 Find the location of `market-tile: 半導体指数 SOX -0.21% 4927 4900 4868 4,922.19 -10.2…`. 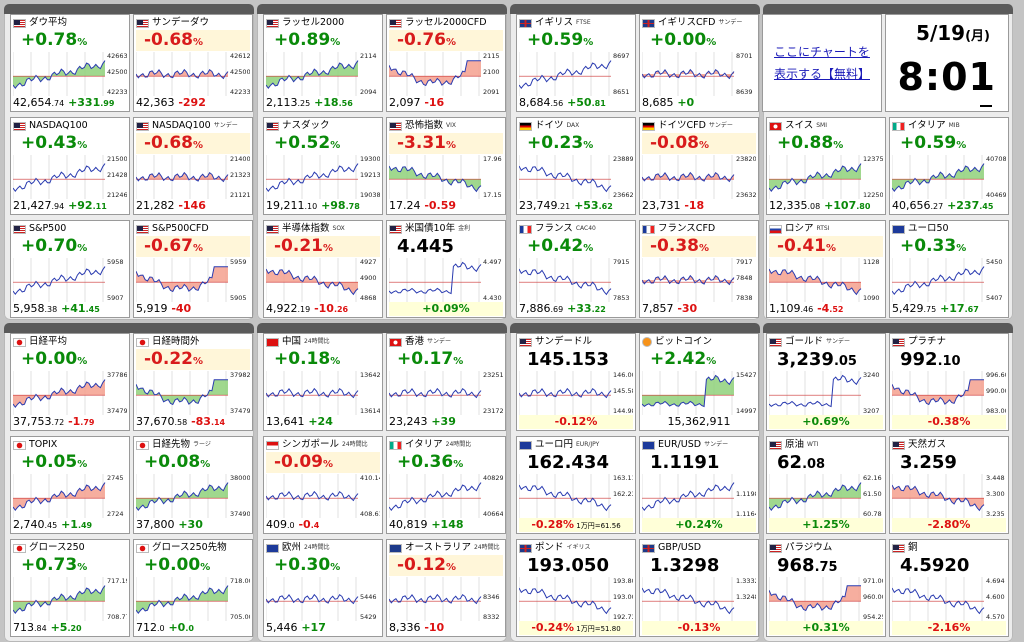

market-tile: 半導体指数 SOX -0.21% 4927 4900 4868 4,922.19 -10.2… is located at coordinates (323, 269).